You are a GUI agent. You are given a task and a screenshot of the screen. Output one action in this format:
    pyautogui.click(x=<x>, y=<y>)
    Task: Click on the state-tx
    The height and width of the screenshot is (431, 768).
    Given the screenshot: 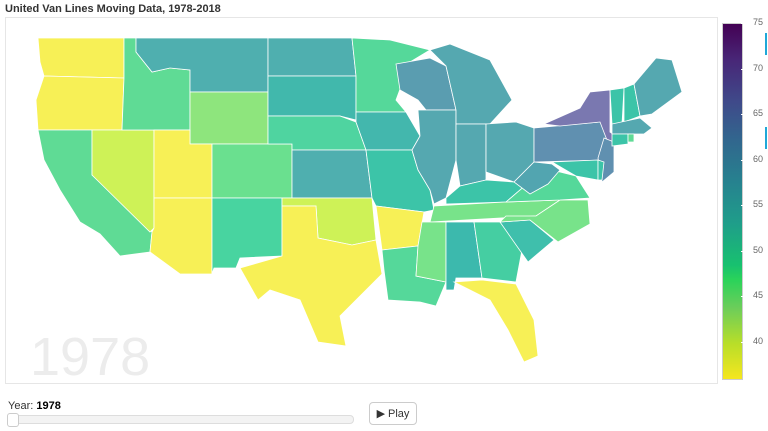 What is the action you would take?
    pyautogui.click(x=311, y=276)
    